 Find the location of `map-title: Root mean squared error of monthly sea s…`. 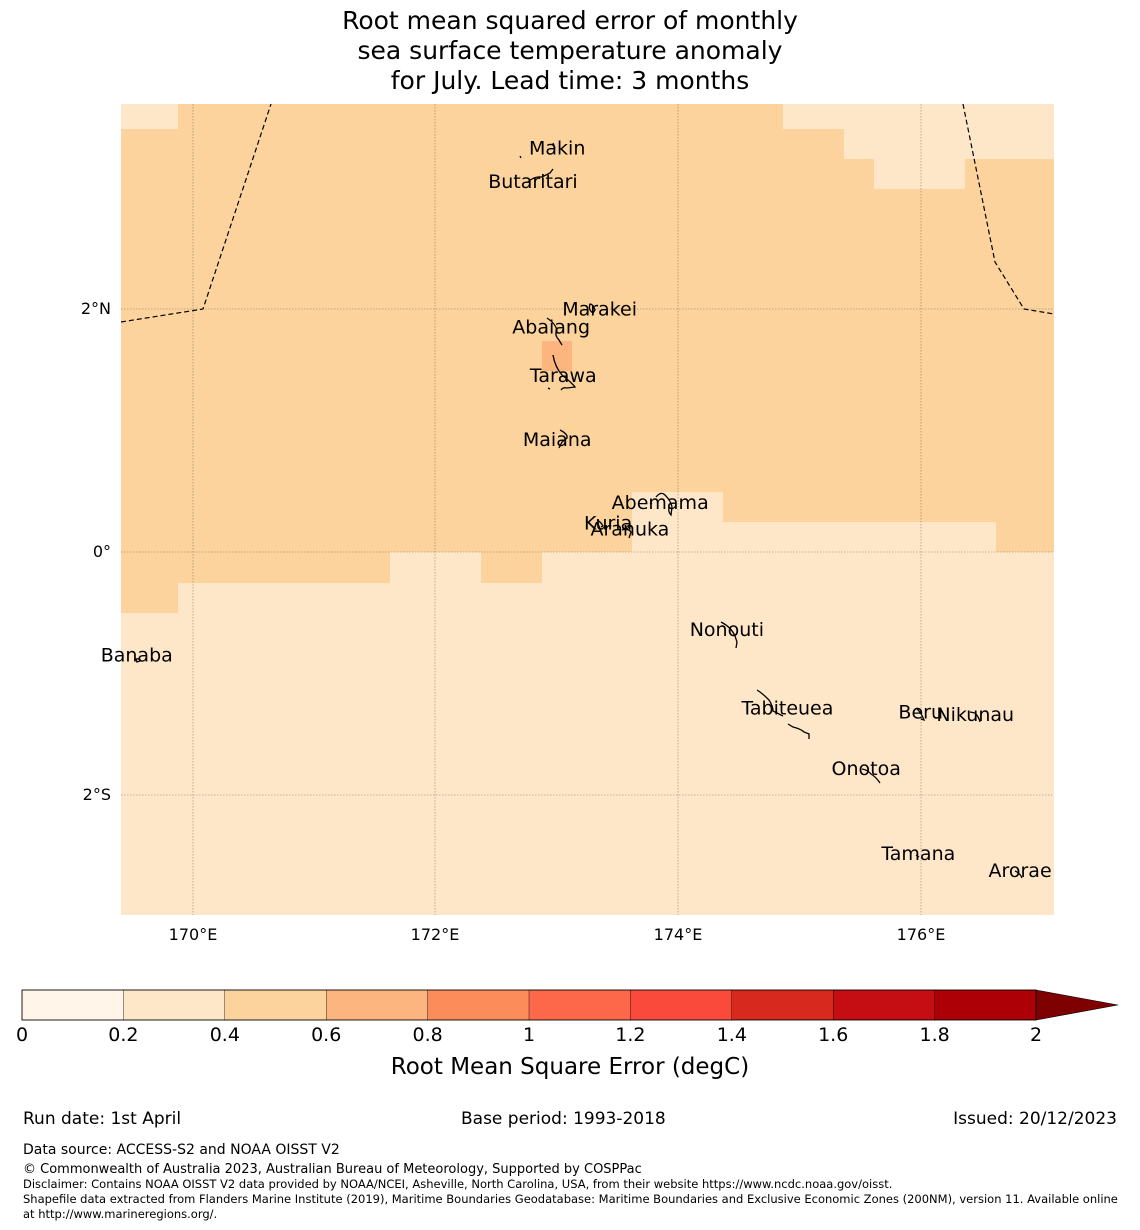

map-title: Root mean squared error of monthly sea s… is located at coordinates (570, 51).